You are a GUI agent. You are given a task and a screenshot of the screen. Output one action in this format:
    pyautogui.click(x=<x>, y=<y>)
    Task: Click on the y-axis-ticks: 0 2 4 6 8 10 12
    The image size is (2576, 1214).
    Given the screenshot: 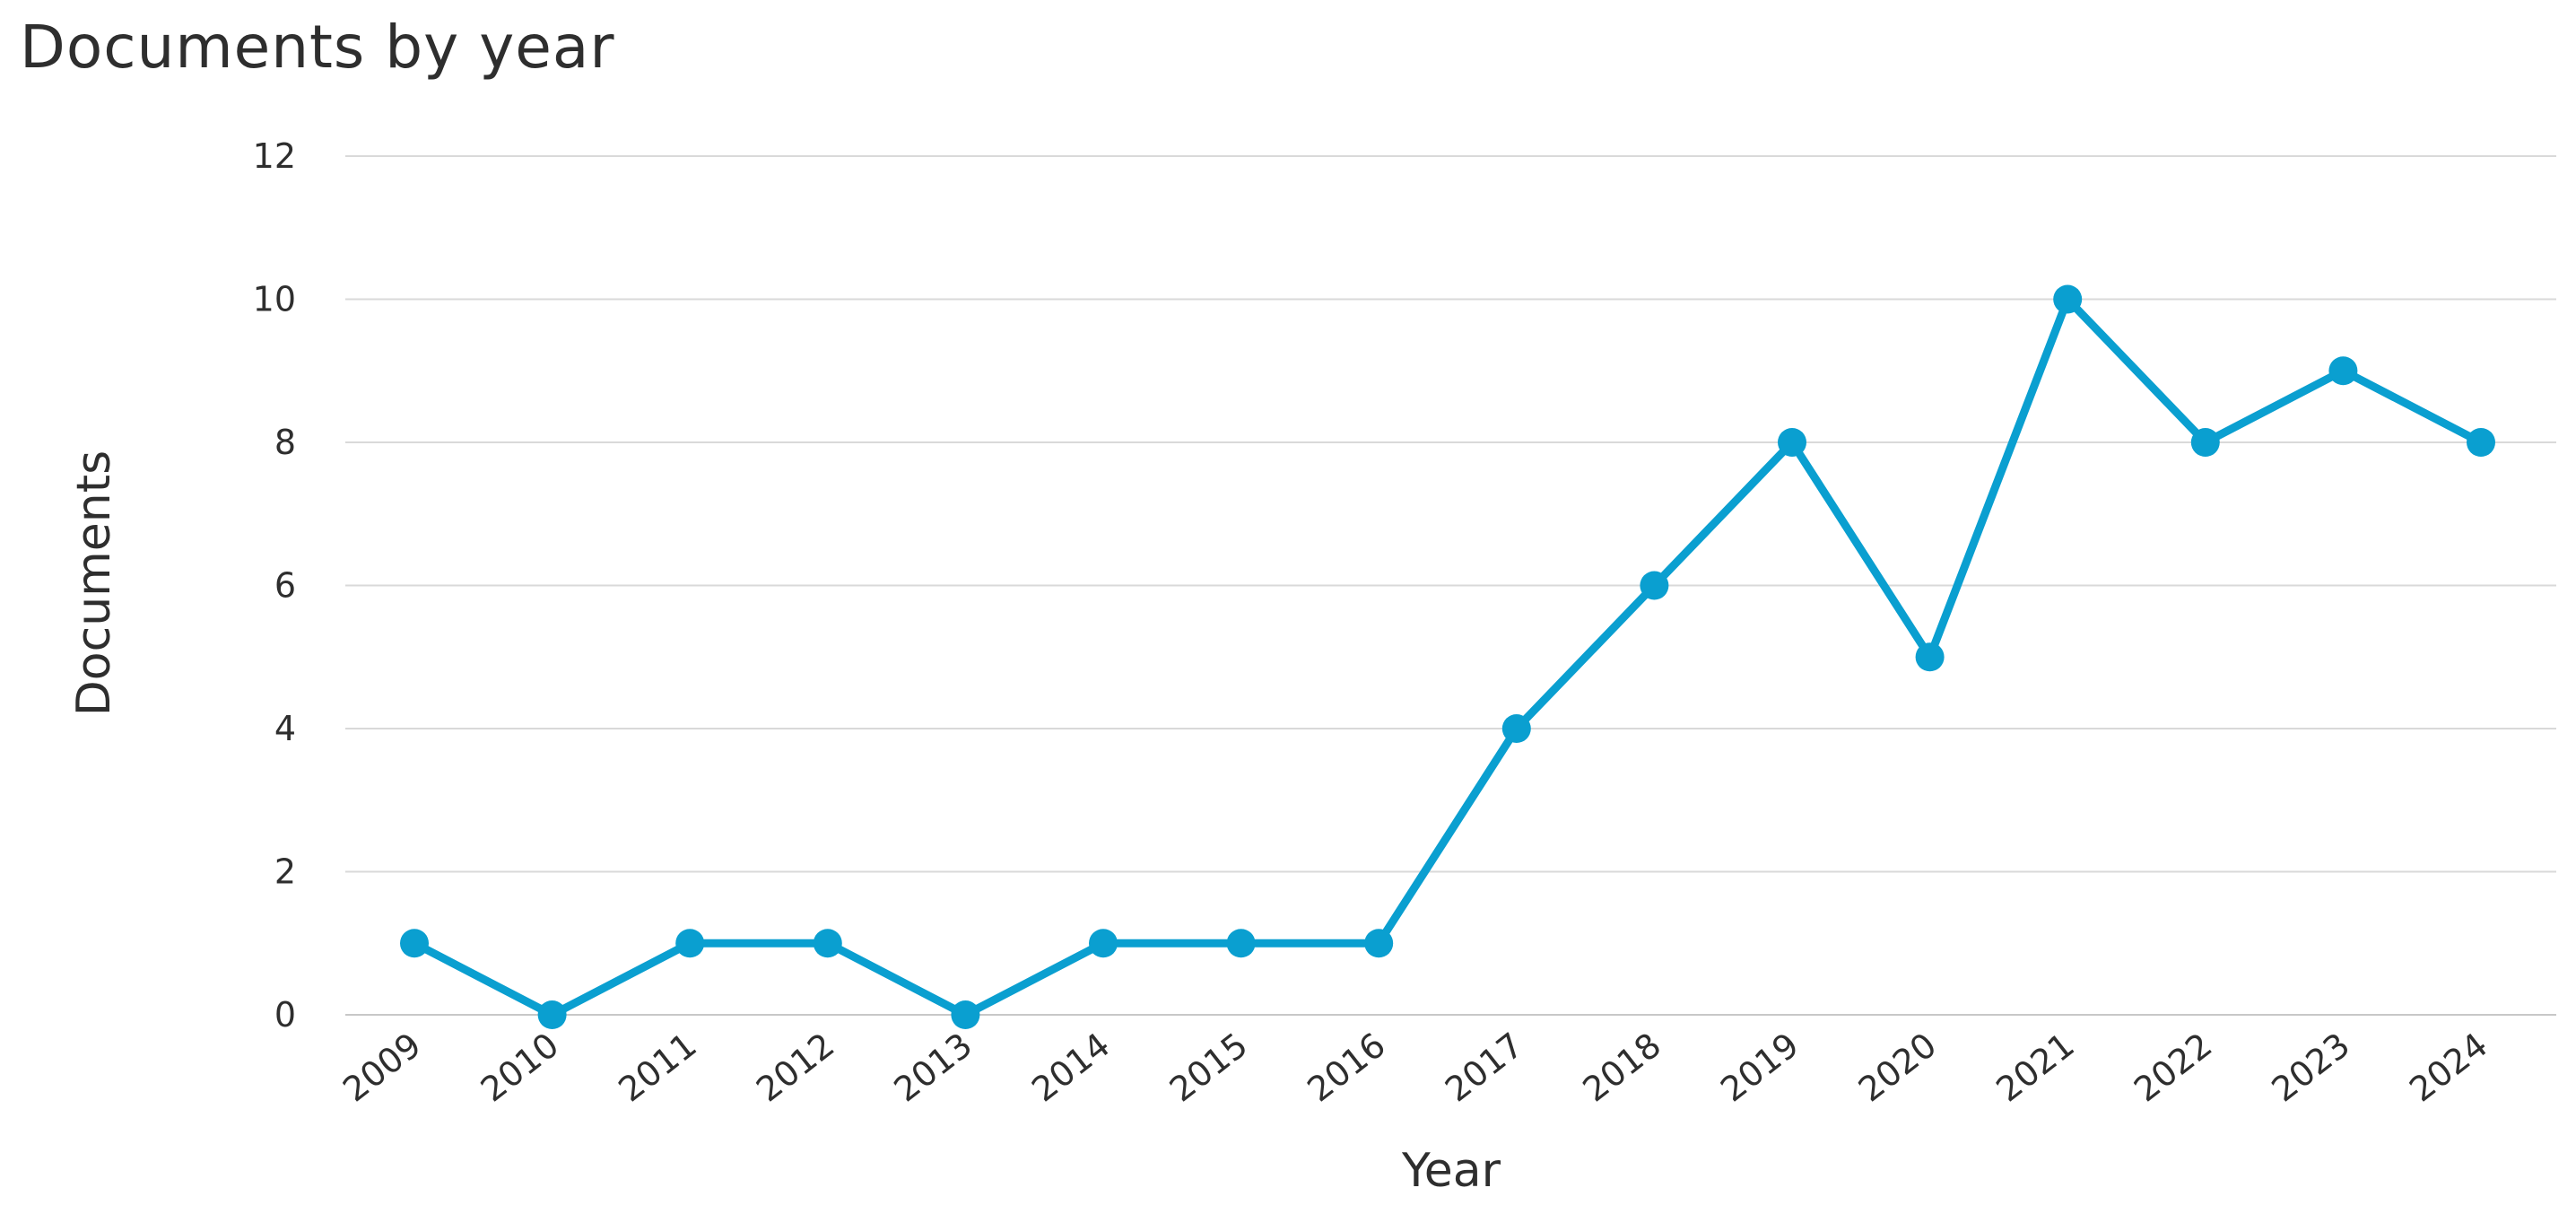 What is the action you would take?
    pyautogui.click(x=274, y=585)
    